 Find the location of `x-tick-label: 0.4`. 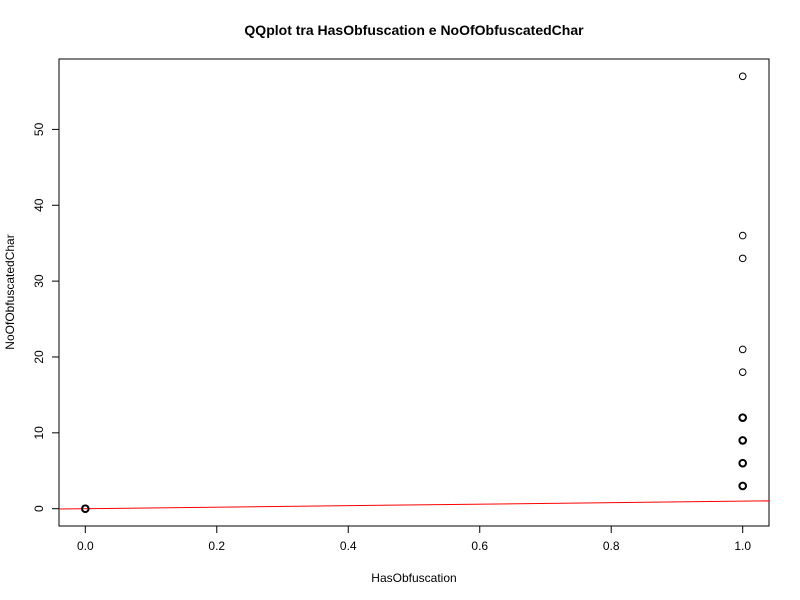

x-tick-label: 0.4 is located at coordinates (348, 546).